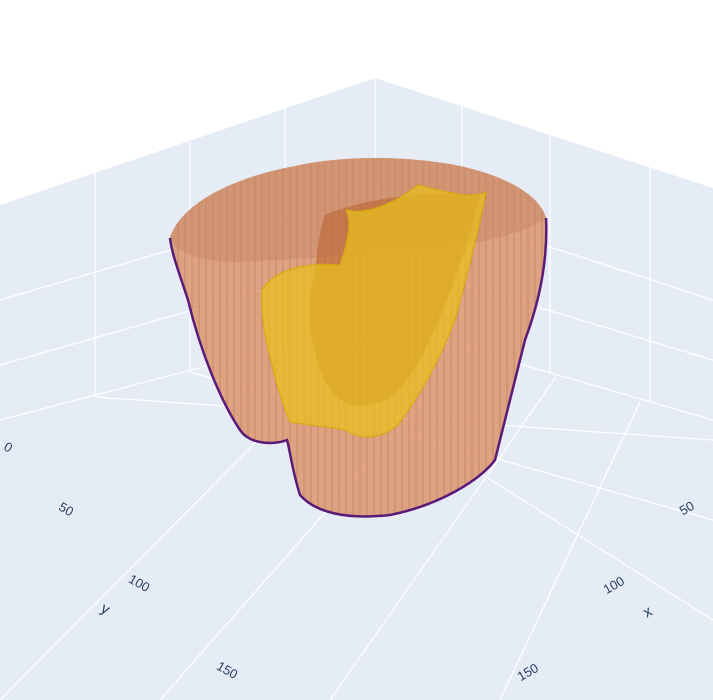 The image size is (713, 700). Describe the element at coordinates (374, 311) in the screenshot. I see `inner-structure-surface` at that location.